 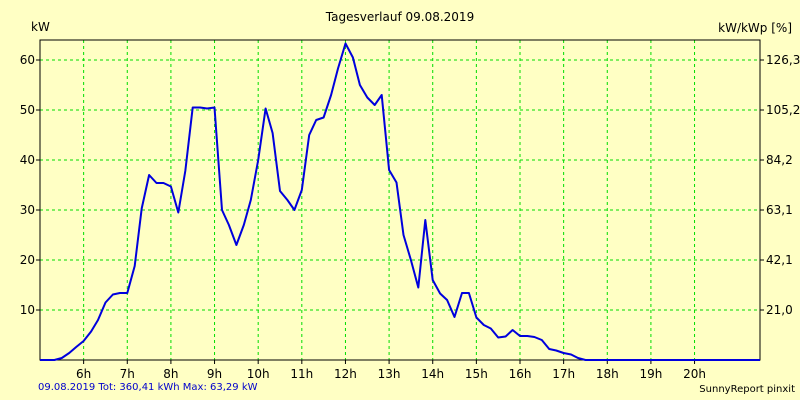 I want to click on x-tick-label: 16h, so click(x=520, y=374).